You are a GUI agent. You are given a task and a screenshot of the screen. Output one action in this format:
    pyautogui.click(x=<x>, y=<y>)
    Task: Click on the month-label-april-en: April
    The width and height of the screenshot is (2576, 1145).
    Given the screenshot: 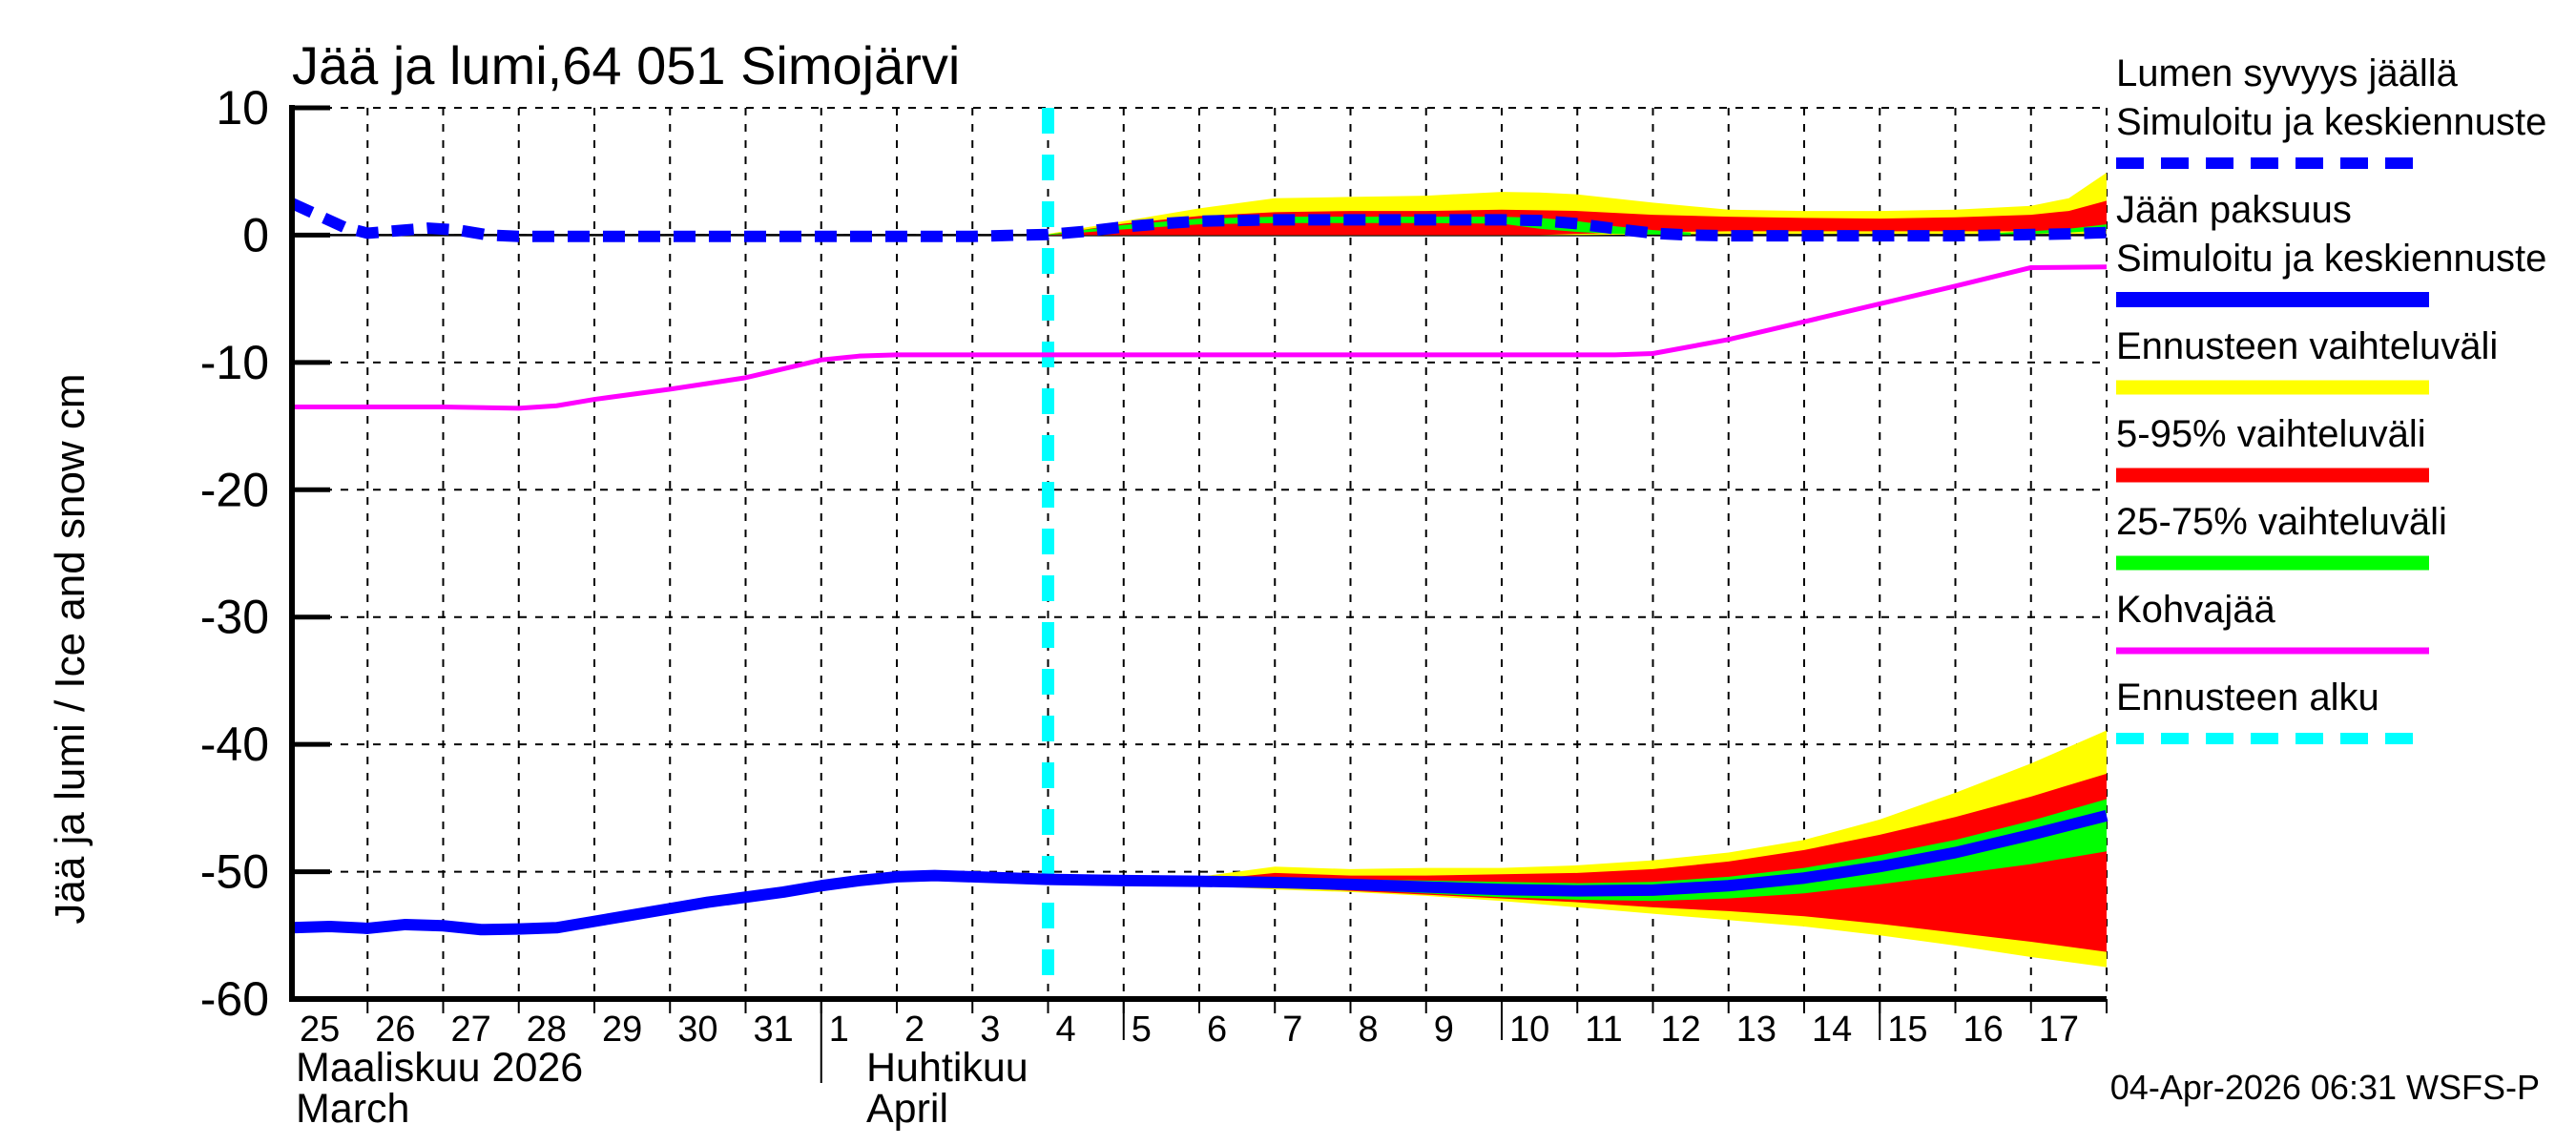 What is the action you would take?
    pyautogui.click(x=907, y=1109)
    